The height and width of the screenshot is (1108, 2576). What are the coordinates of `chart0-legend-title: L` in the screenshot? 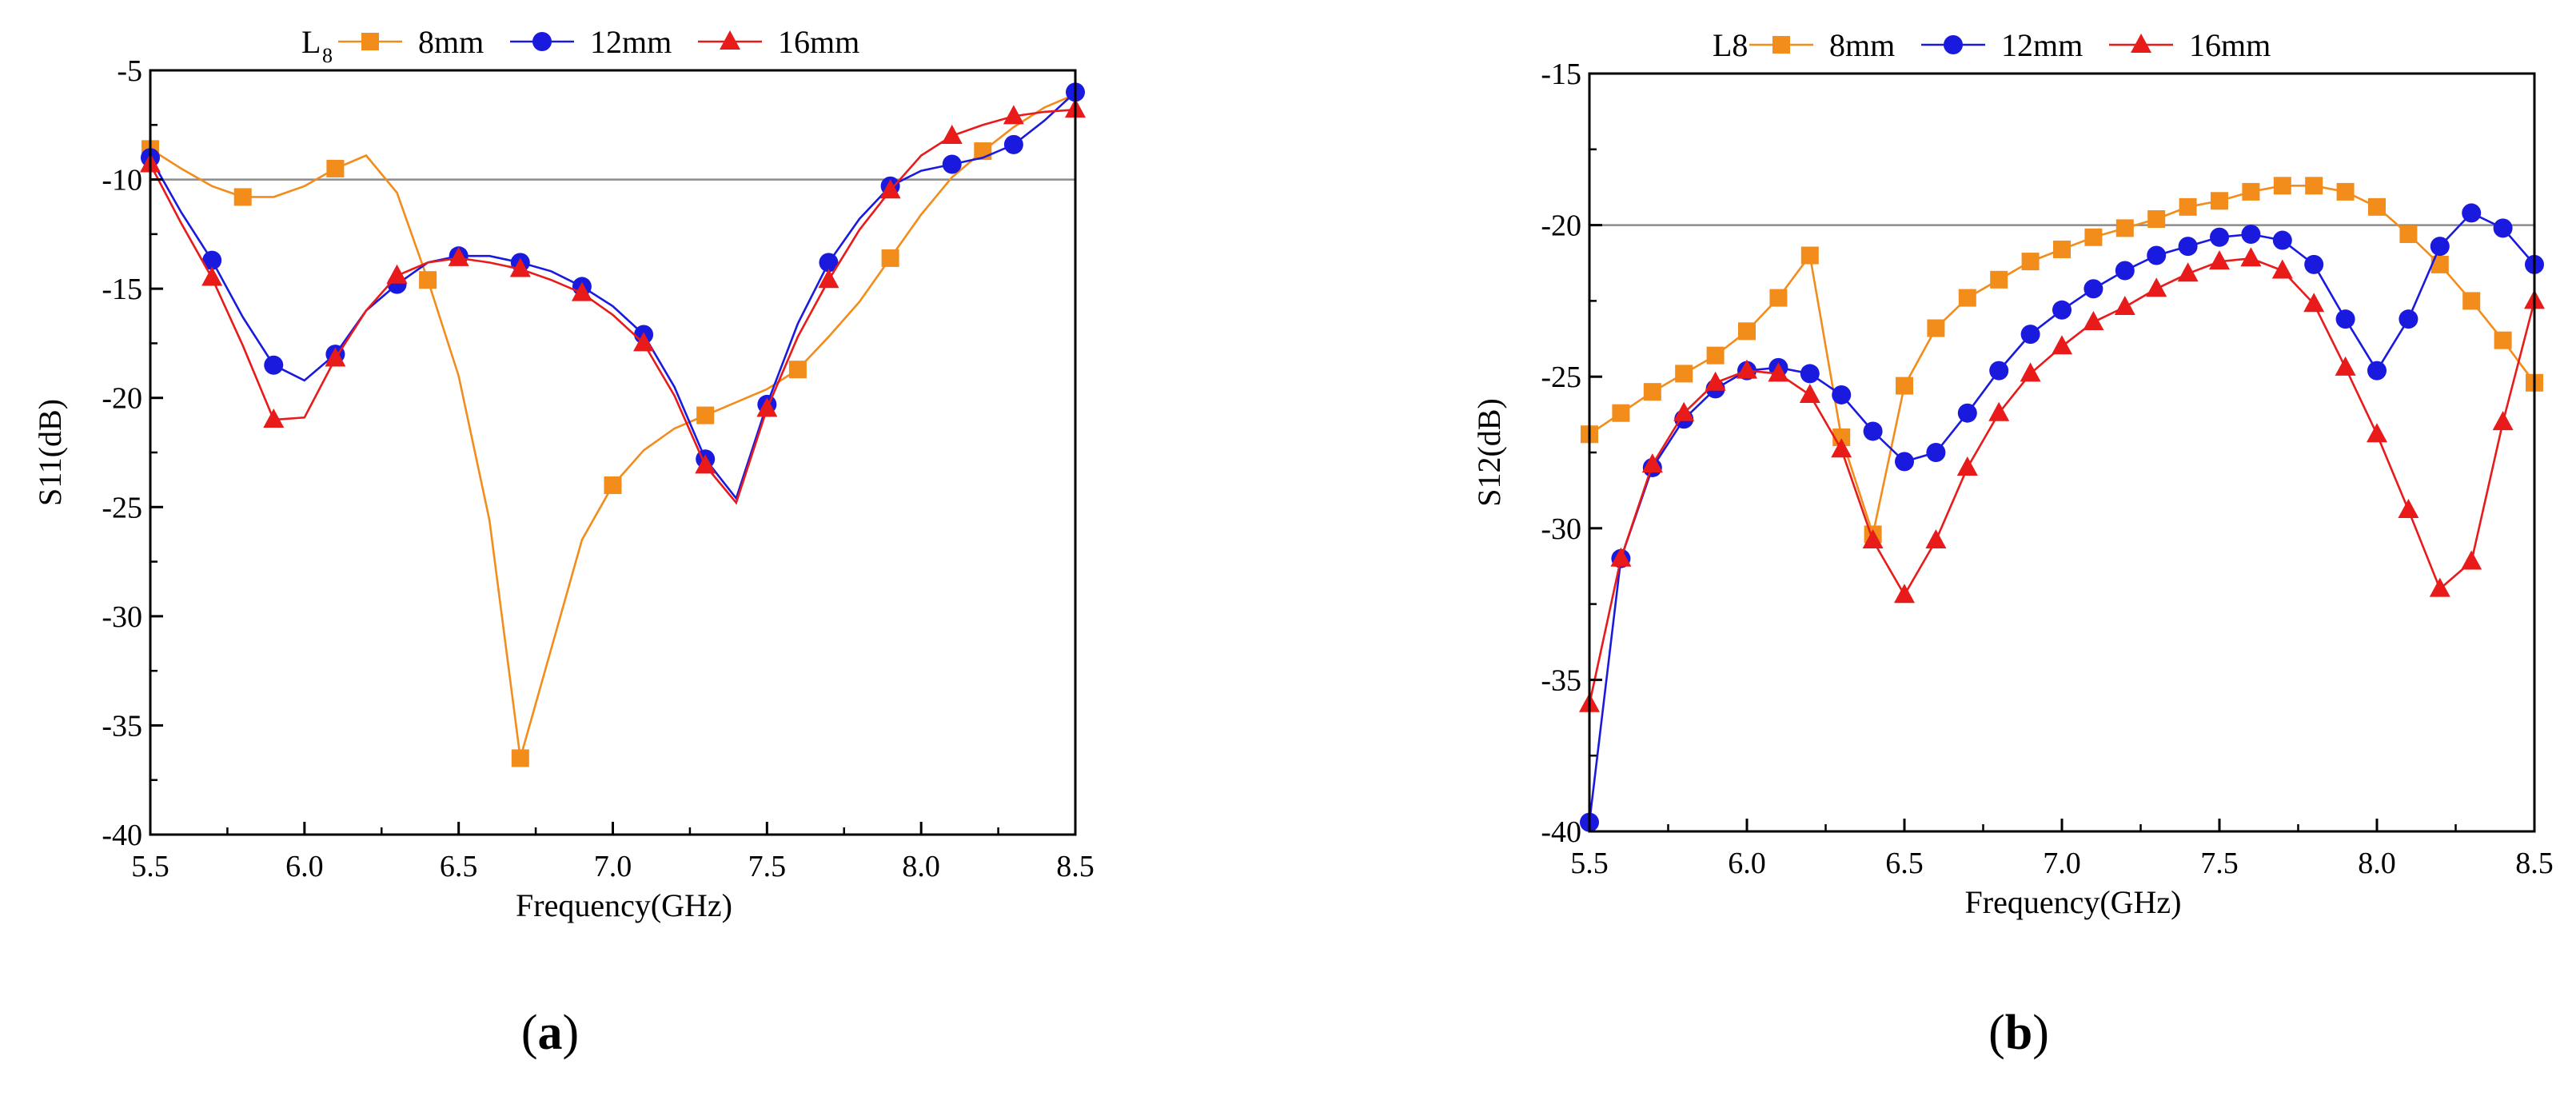 It's located at (311, 42).